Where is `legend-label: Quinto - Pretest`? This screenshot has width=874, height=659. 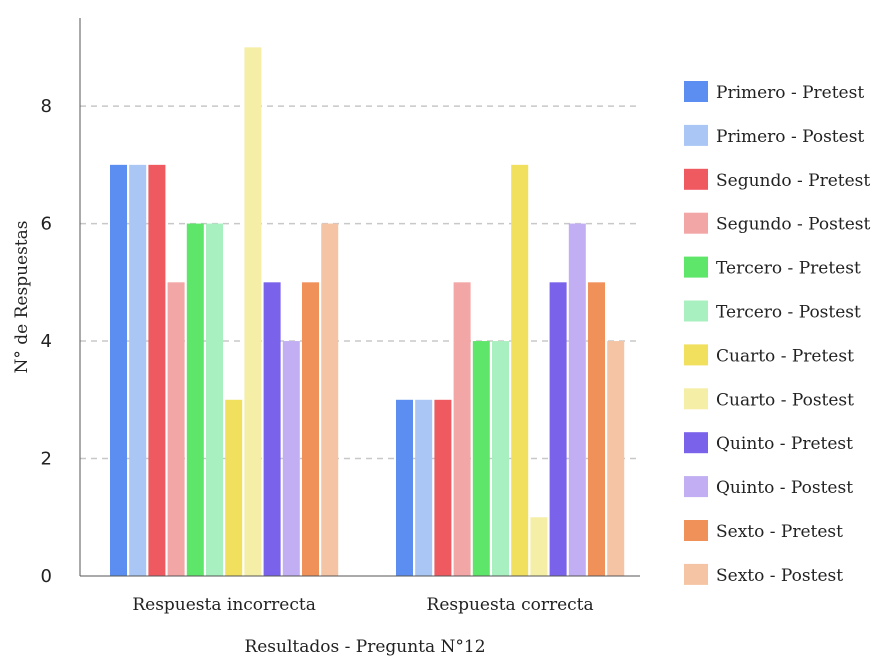
legend-label: Quinto - Pretest is located at coordinates (784, 444).